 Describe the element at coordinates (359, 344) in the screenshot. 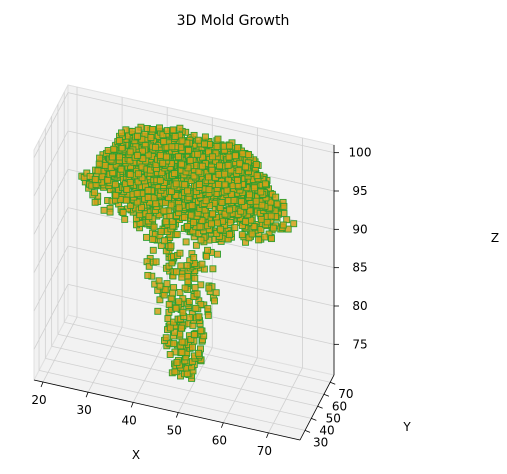

I see `z-tick-label: 75` at that location.